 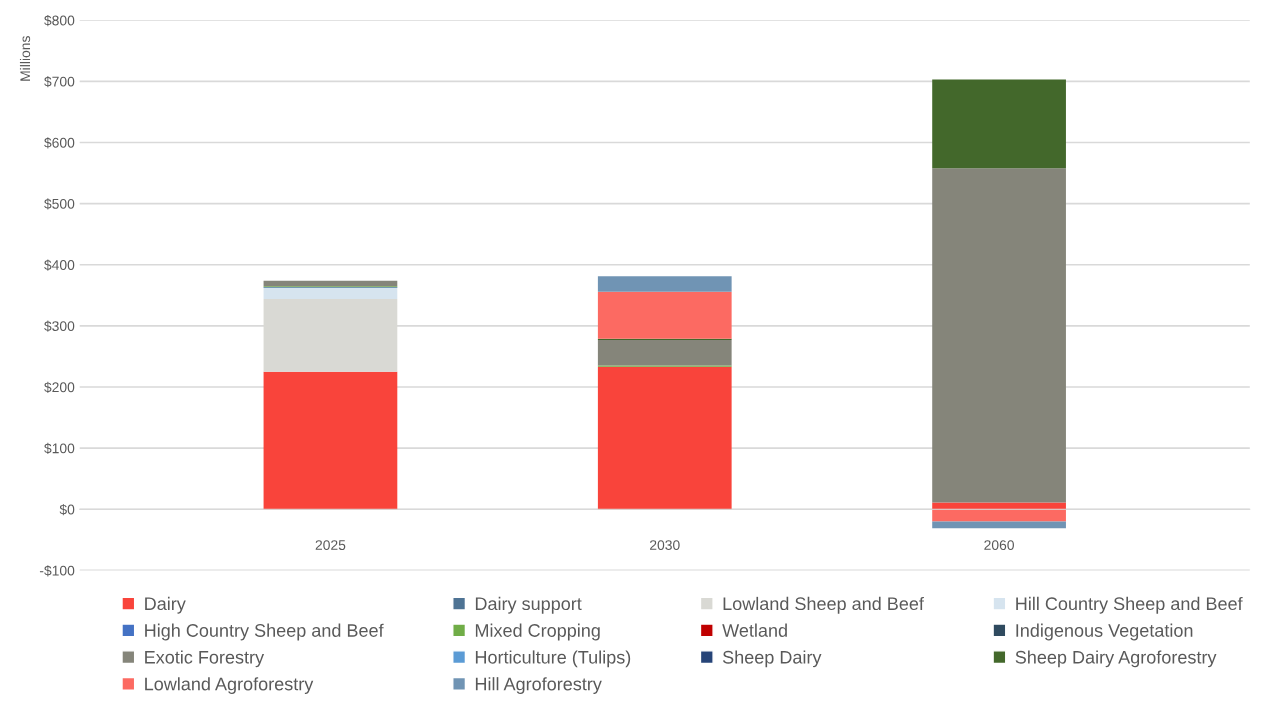 I want to click on legend-label: Dairy support, so click(x=528, y=605).